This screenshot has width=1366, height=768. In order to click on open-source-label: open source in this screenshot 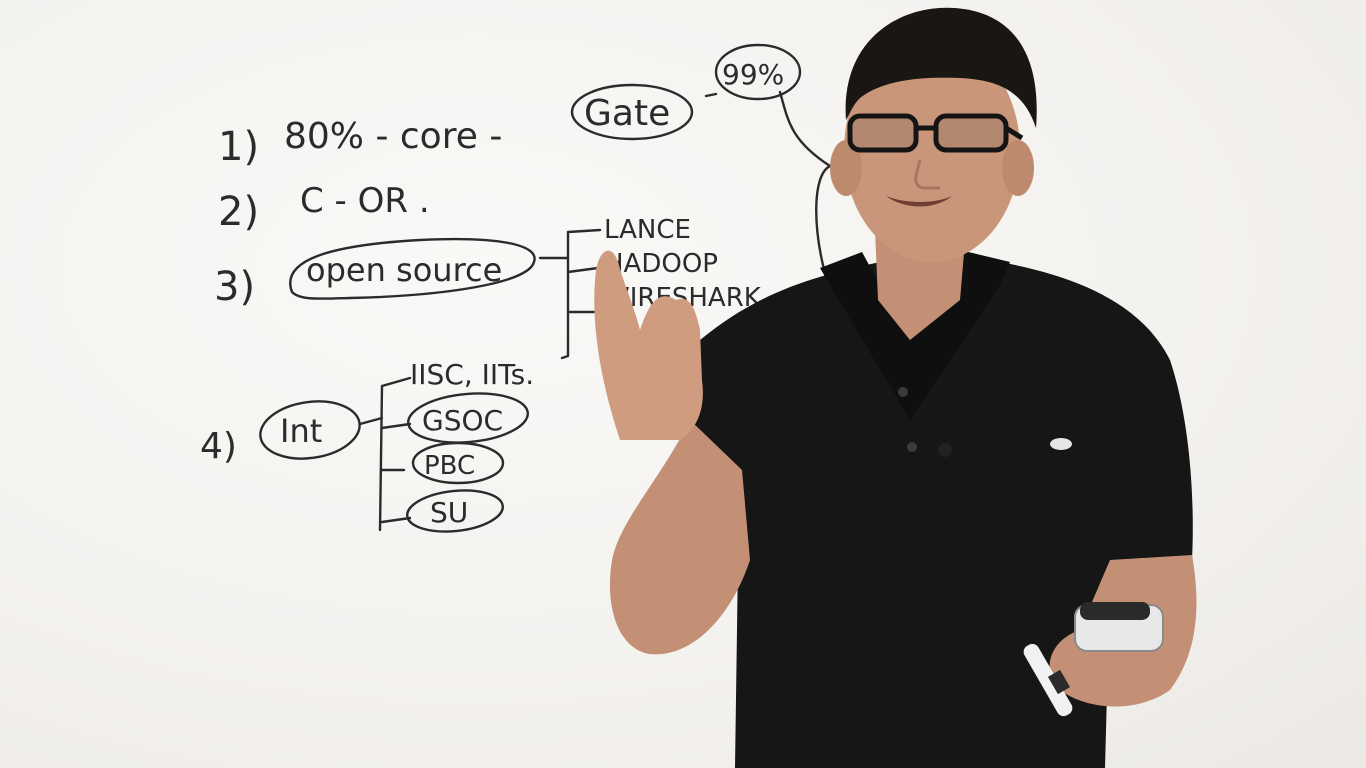, I will do `click(404, 270)`.